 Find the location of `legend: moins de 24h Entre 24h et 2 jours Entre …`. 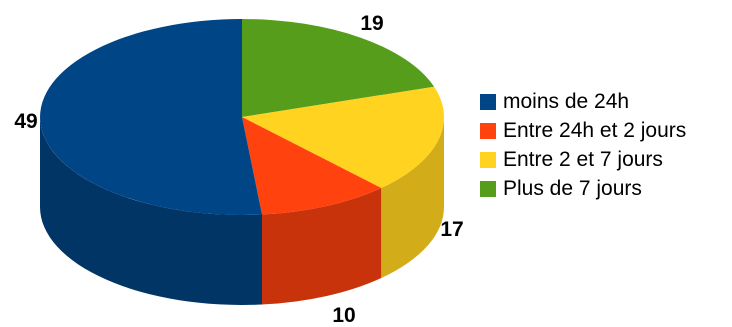

legend: moins de 24h Entre 24h et 2 jours Entre … is located at coordinates (583, 145).